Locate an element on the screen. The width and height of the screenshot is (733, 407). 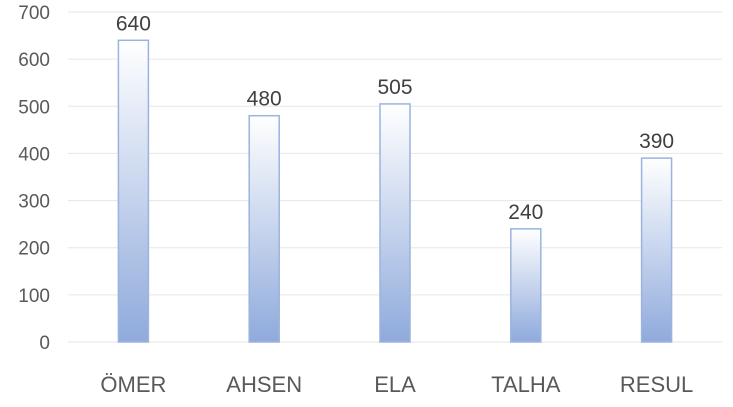
y-tick-label: 400 is located at coordinates (34, 154).